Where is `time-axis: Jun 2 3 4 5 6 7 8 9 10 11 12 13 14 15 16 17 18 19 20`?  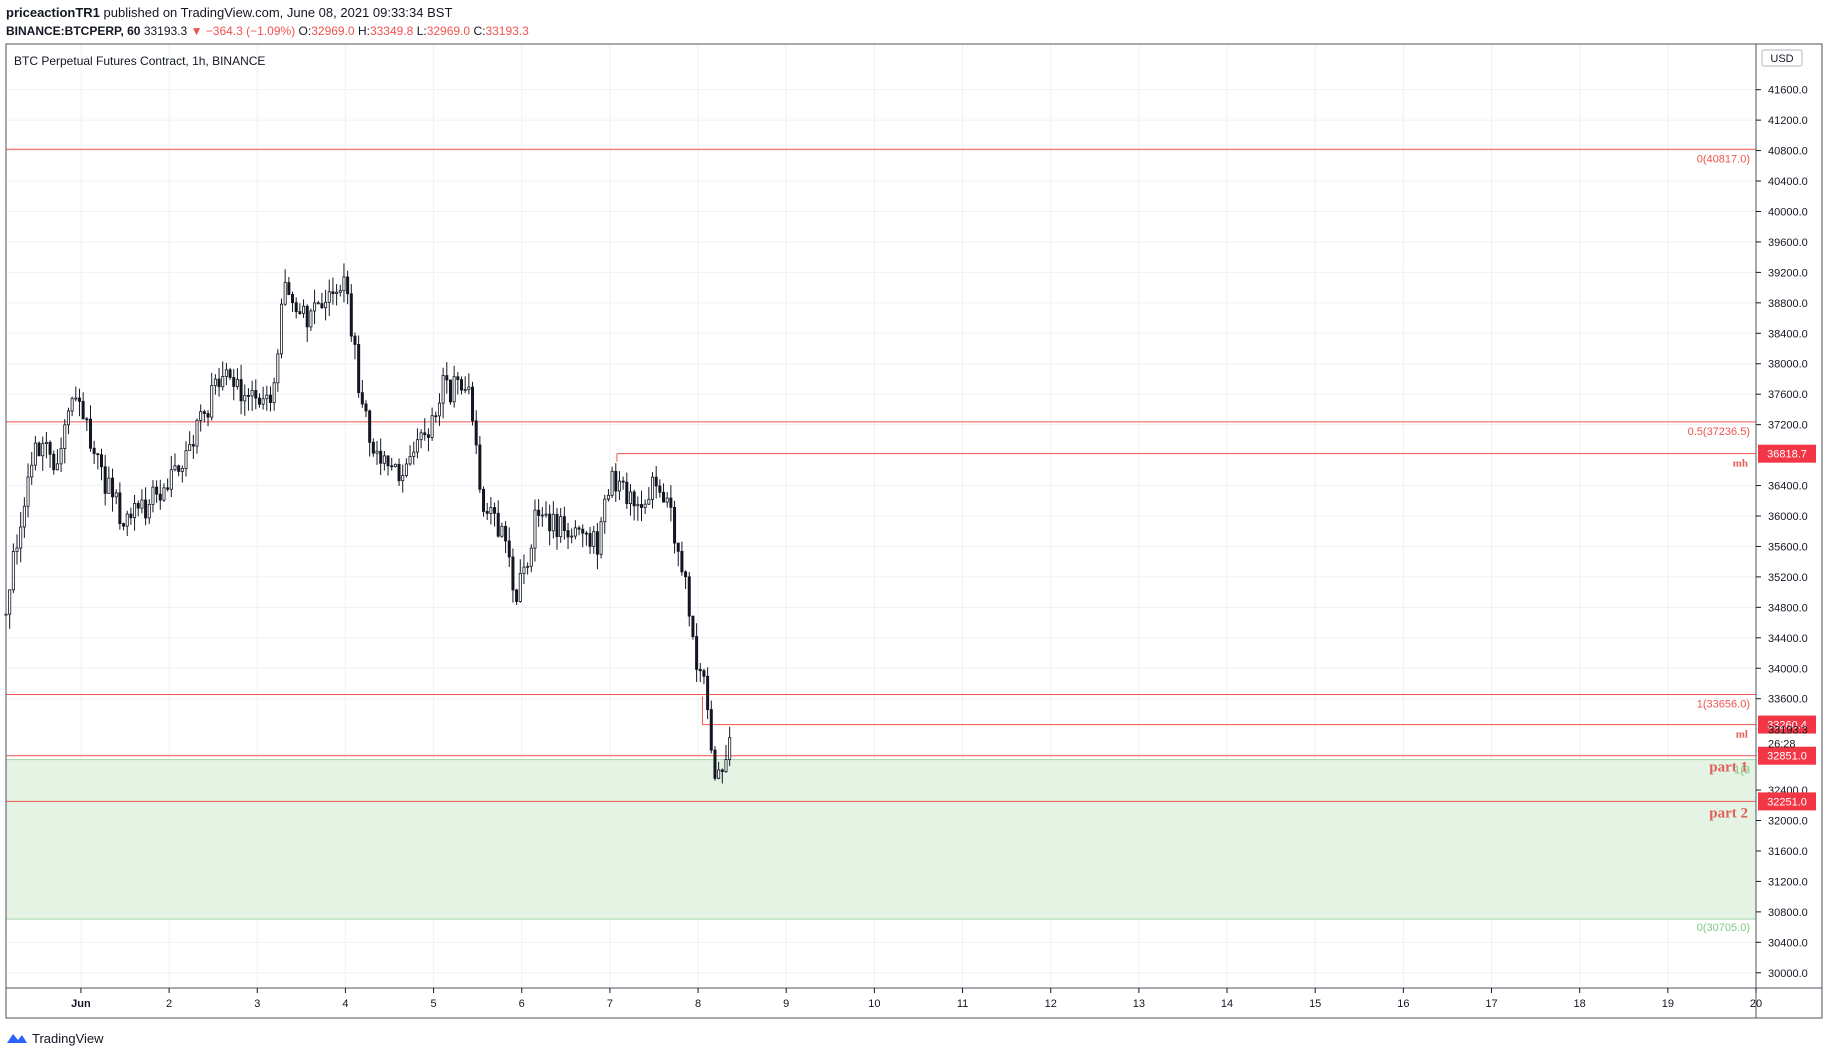 time-axis: Jun 2 3 4 5 6 7 8 9 10 11 12 13 14 15 16 17 18 19 20 is located at coordinates (916, 999).